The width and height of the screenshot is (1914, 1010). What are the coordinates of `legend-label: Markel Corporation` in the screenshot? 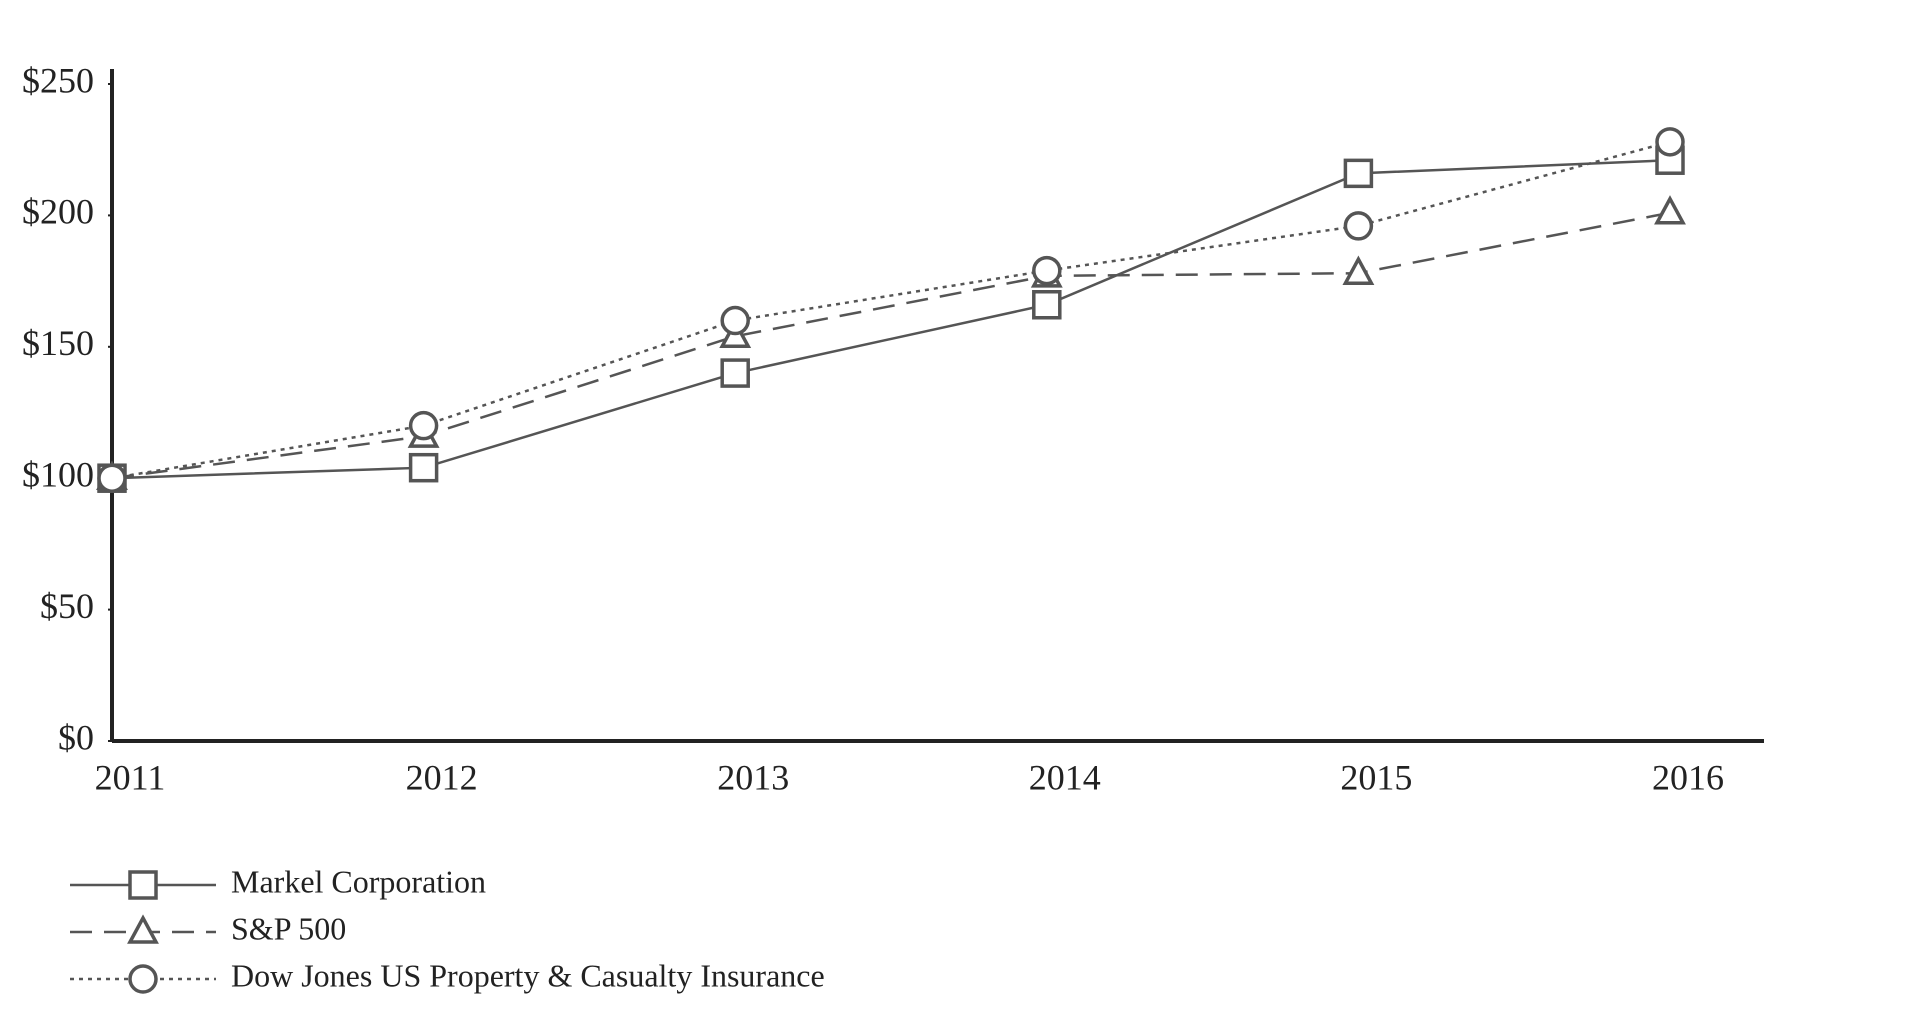 It's located at (358, 881).